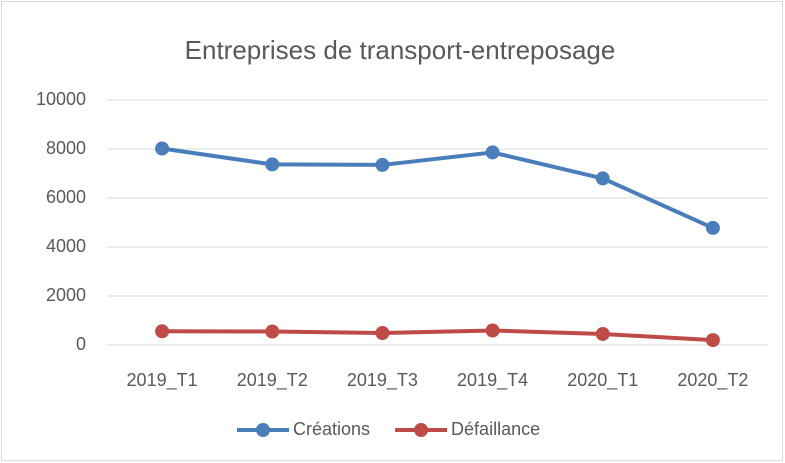 This screenshot has height=463, width=785. Describe the element at coordinates (400, 50) in the screenshot. I see `chart-title: Entreprises de transport-entreposage` at that location.